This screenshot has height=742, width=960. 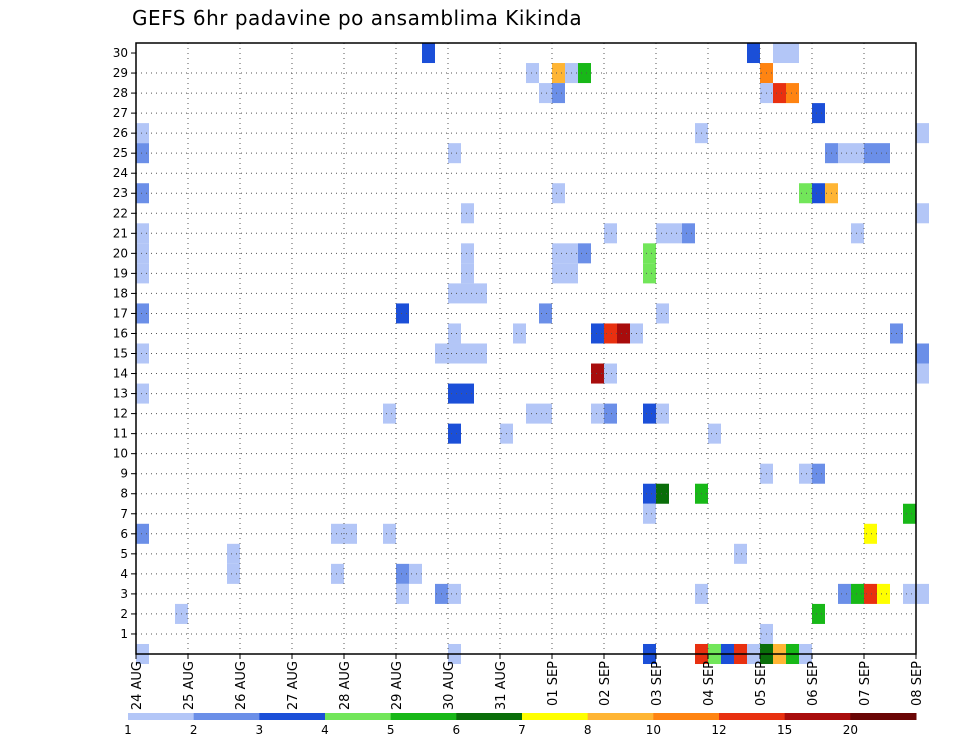 What do you see at coordinates (120, 434) in the screenshot?
I see `y-tick-label: 11` at bounding box center [120, 434].